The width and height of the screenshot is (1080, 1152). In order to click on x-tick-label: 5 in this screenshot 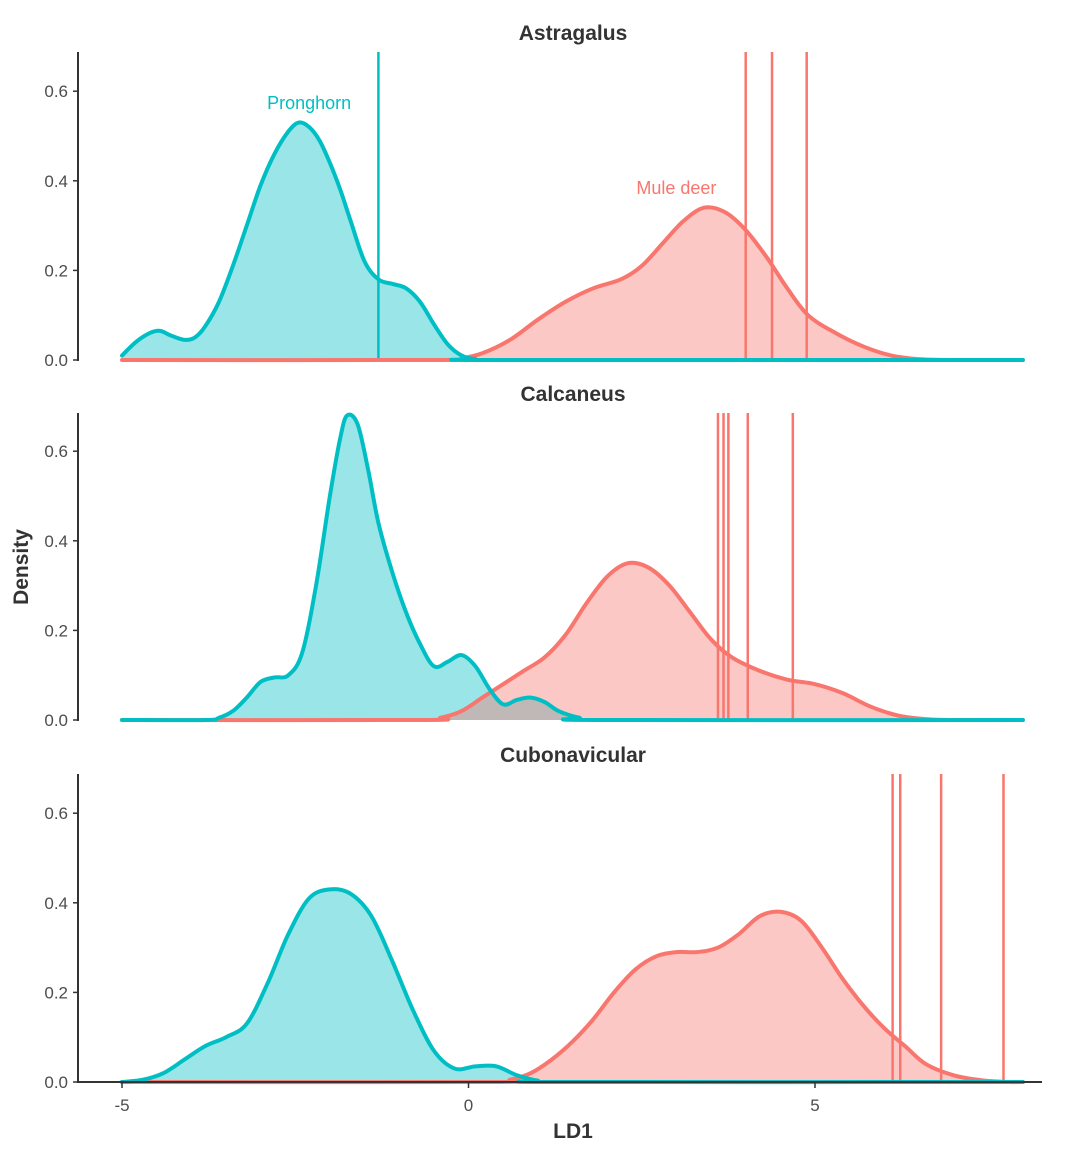, I will do `click(814, 1105)`.